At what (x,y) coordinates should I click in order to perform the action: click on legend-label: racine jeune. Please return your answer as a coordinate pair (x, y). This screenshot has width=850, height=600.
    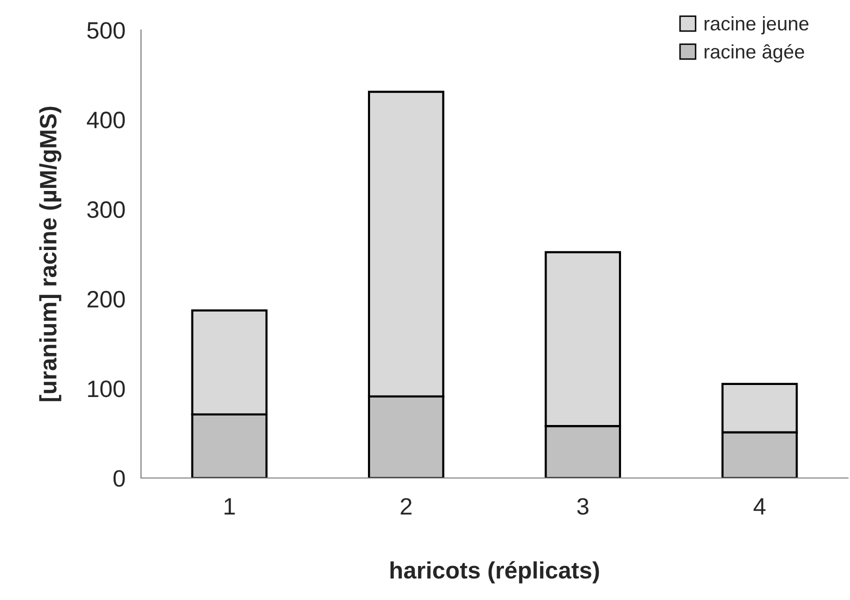
    Looking at the image, I should click on (756, 25).